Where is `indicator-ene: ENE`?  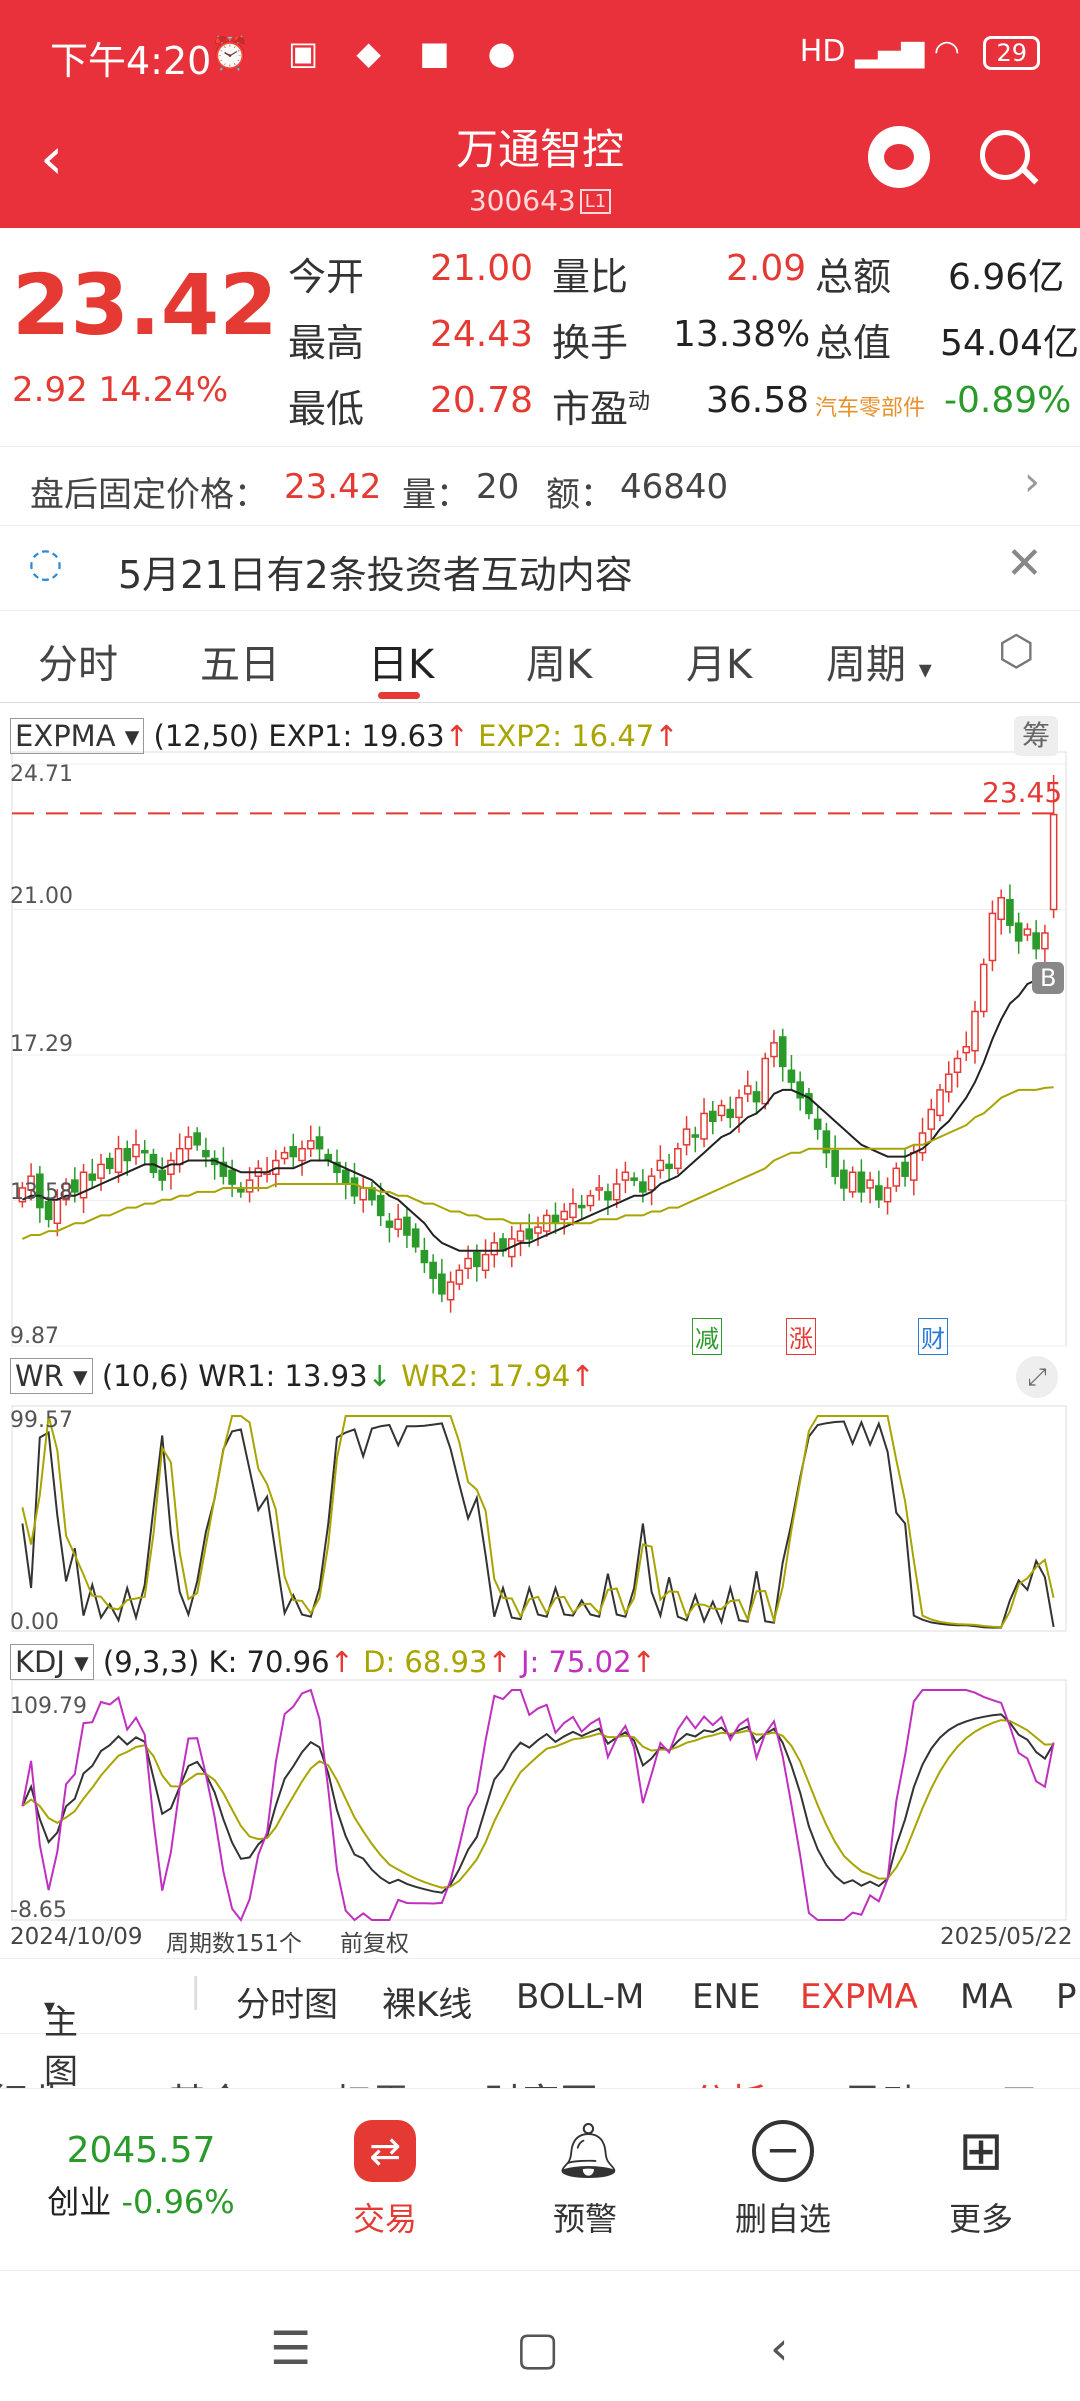 indicator-ene: ENE is located at coordinates (726, 1997).